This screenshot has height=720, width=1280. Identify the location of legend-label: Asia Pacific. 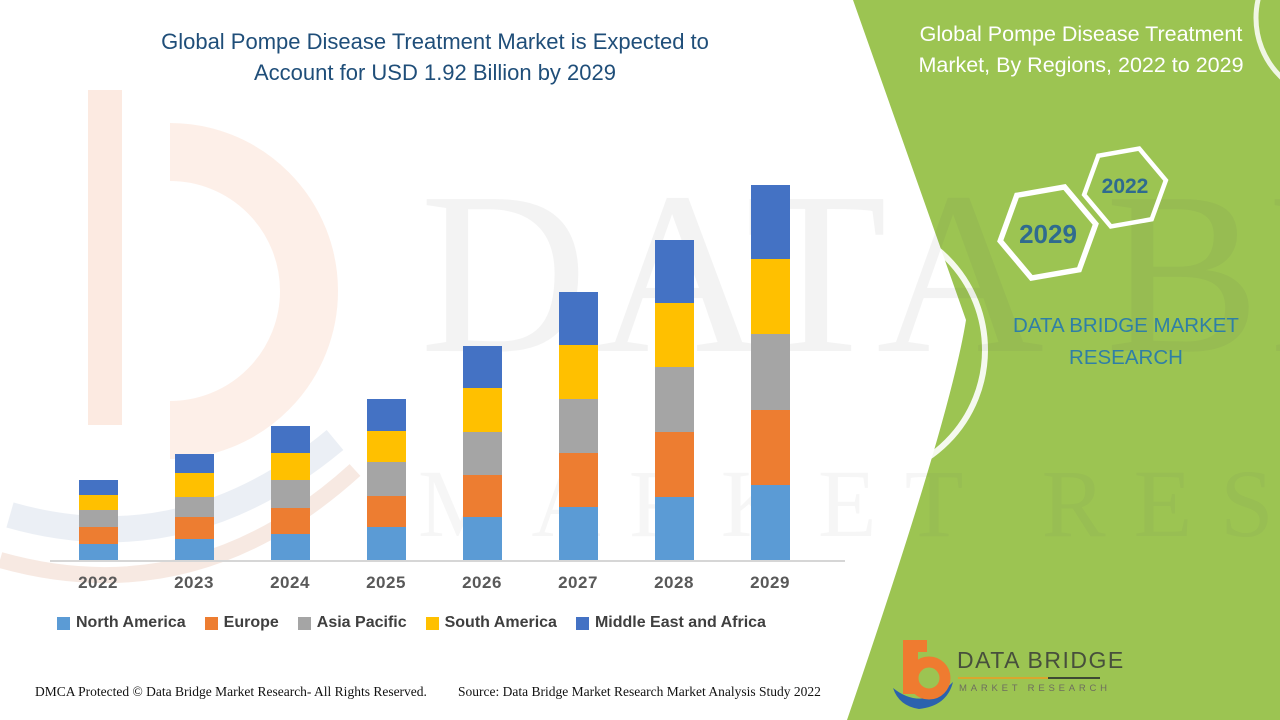
(361, 622).